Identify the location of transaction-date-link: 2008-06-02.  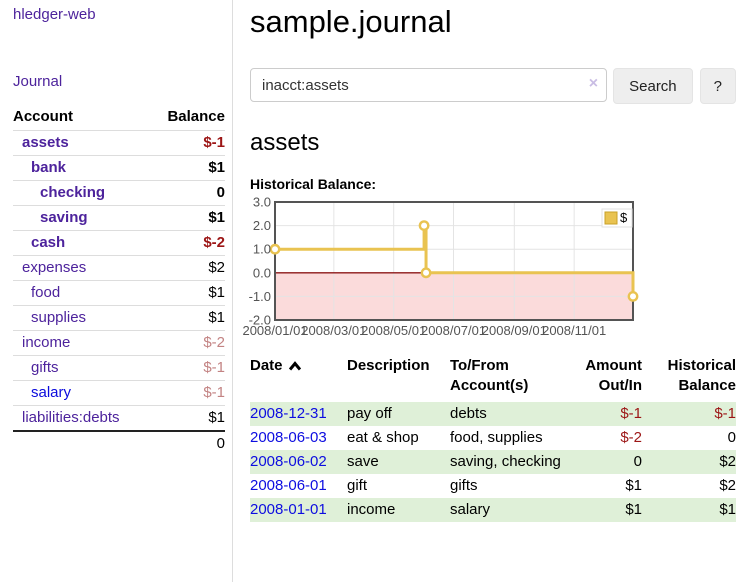
(288, 461).